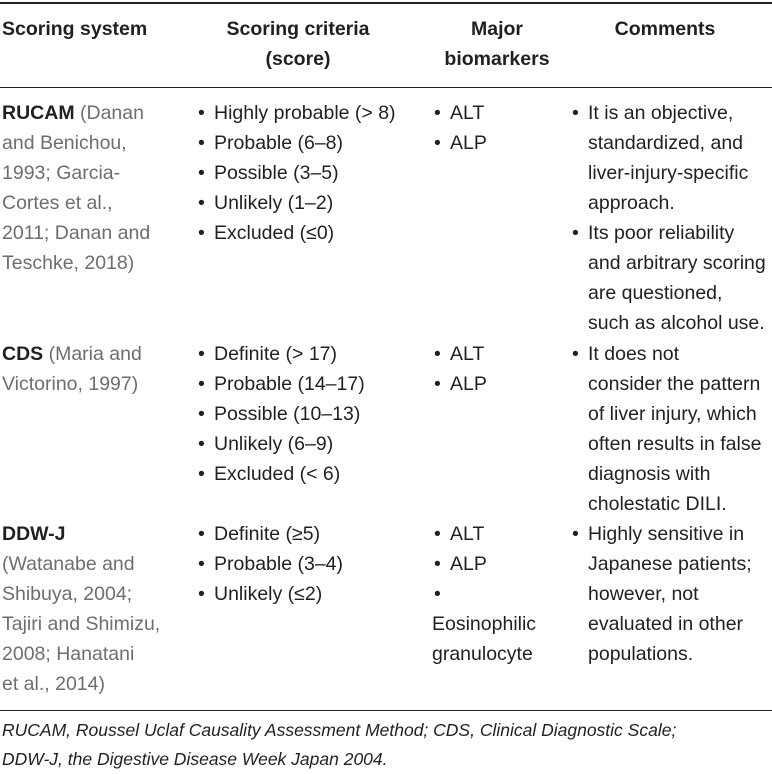 Image resolution: width=772 pixels, height=774 pixels. What do you see at coordinates (64, 143) in the screenshot?
I see `reference-line: and Benichou,` at bounding box center [64, 143].